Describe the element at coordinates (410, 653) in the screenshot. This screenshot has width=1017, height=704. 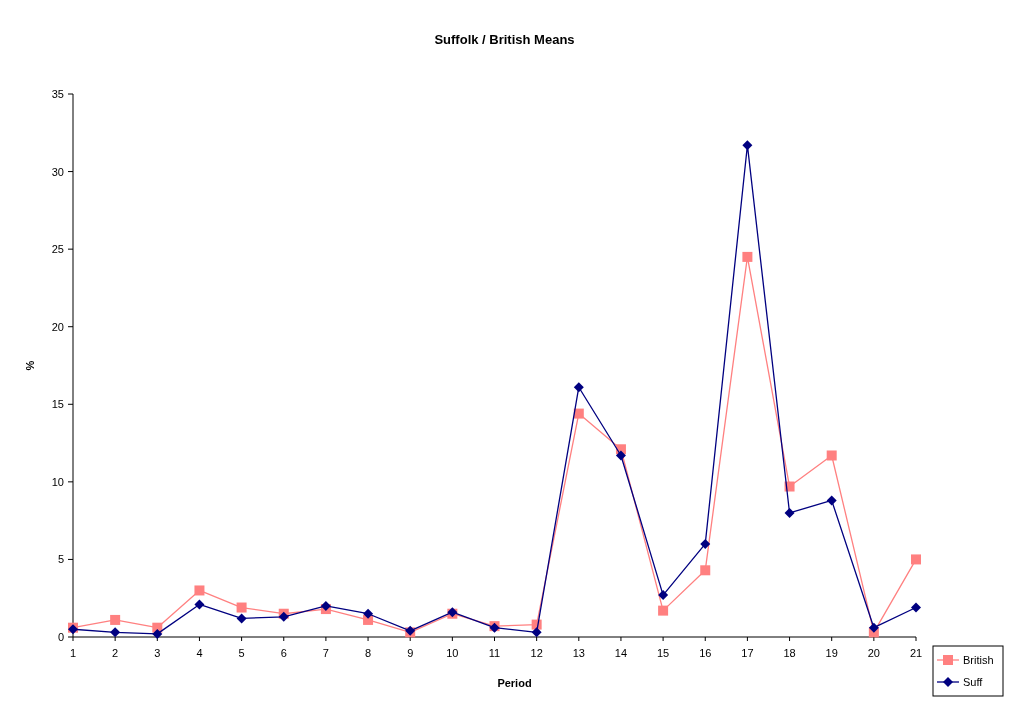
I see `x-tick-label: 9` at that location.